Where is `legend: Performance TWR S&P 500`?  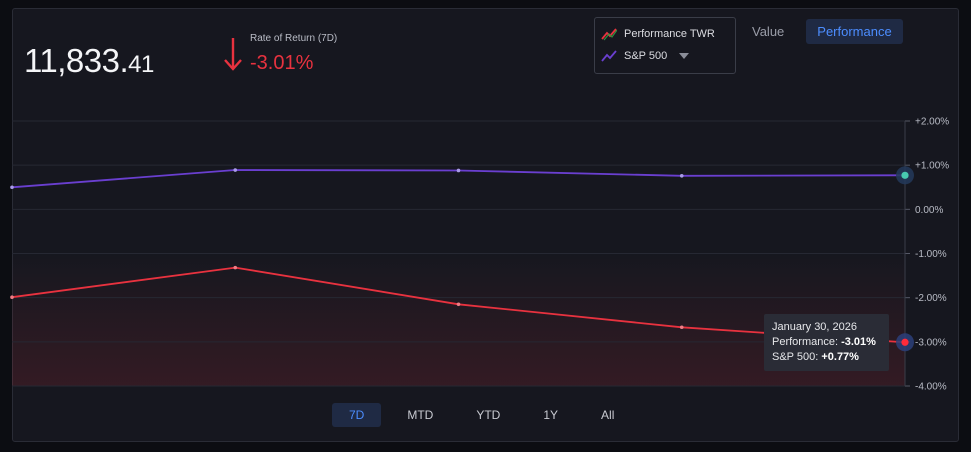 legend: Performance TWR S&P 500 is located at coordinates (665, 45).